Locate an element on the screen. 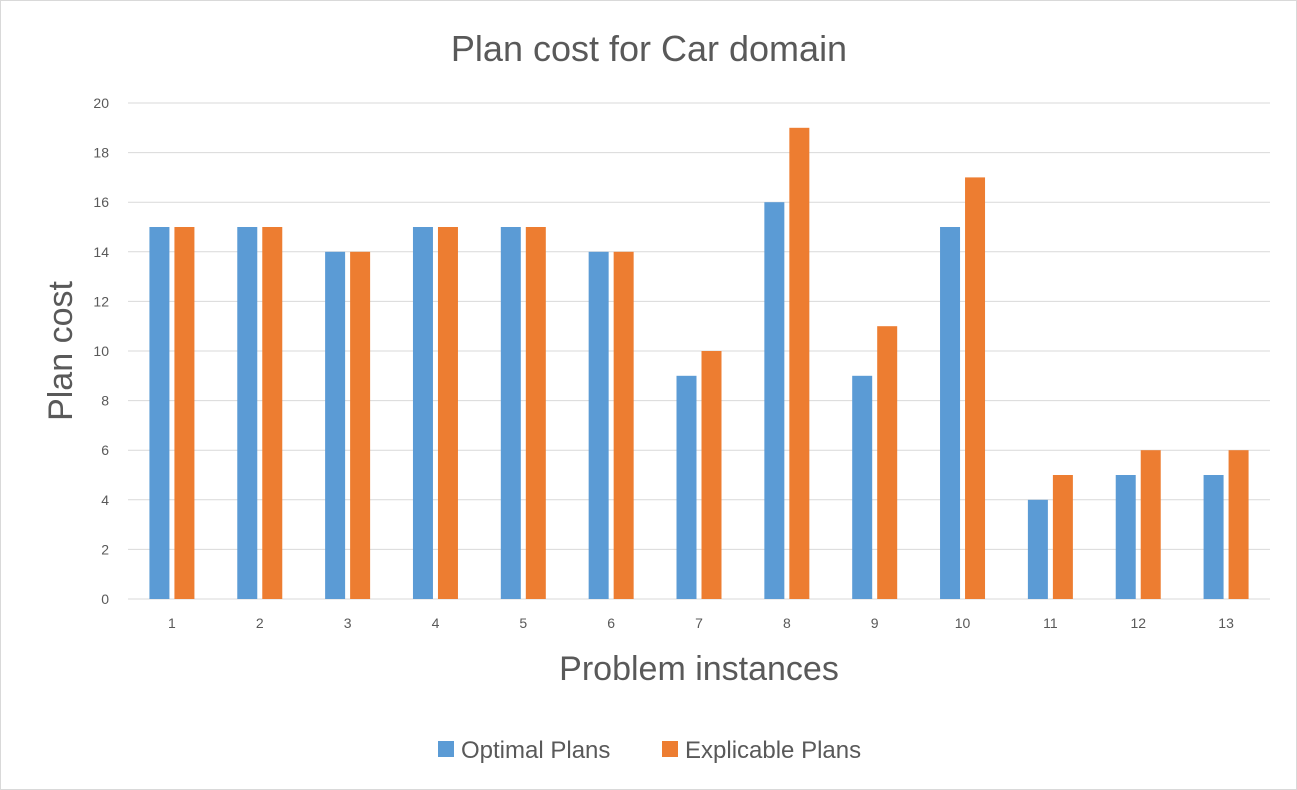 The image size is (1297, 790). x-tick-labels: 1 2 3 4 5 6 7 8 9 10 11 12 13 is located at coordinates (701, 623).